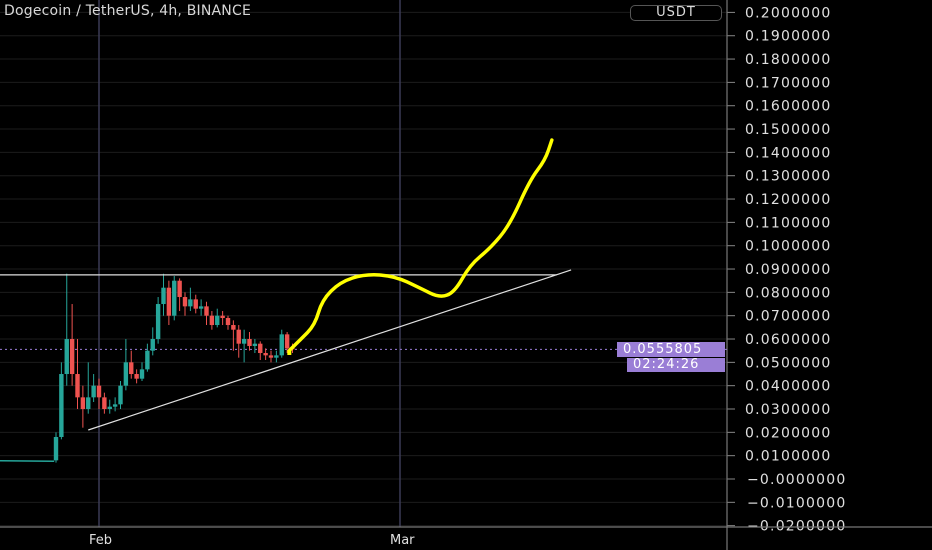 The height and width of the screenshot is (550, 932). I want to click on currency-unit-button: USDT, so click(676, 13).